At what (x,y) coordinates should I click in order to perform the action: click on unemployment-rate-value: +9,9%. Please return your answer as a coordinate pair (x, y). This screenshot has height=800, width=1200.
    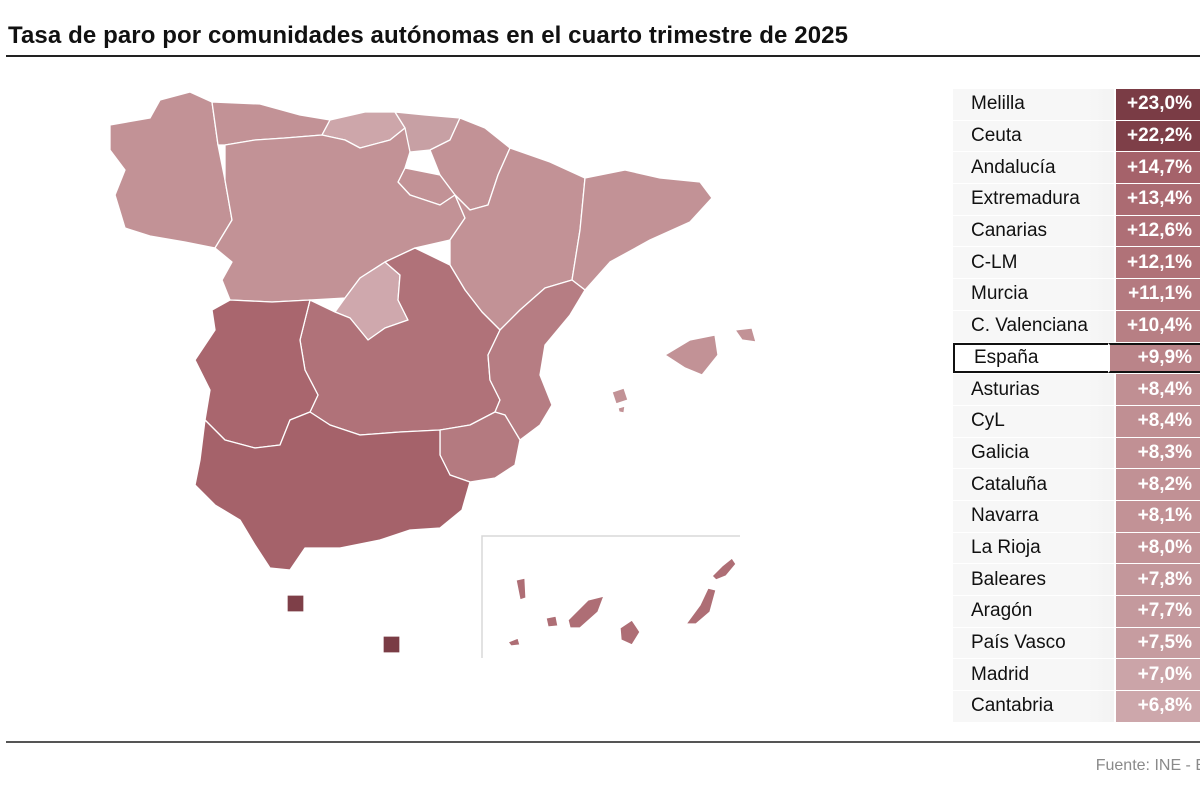
    Looking at the image, I should click on (1154, 358).